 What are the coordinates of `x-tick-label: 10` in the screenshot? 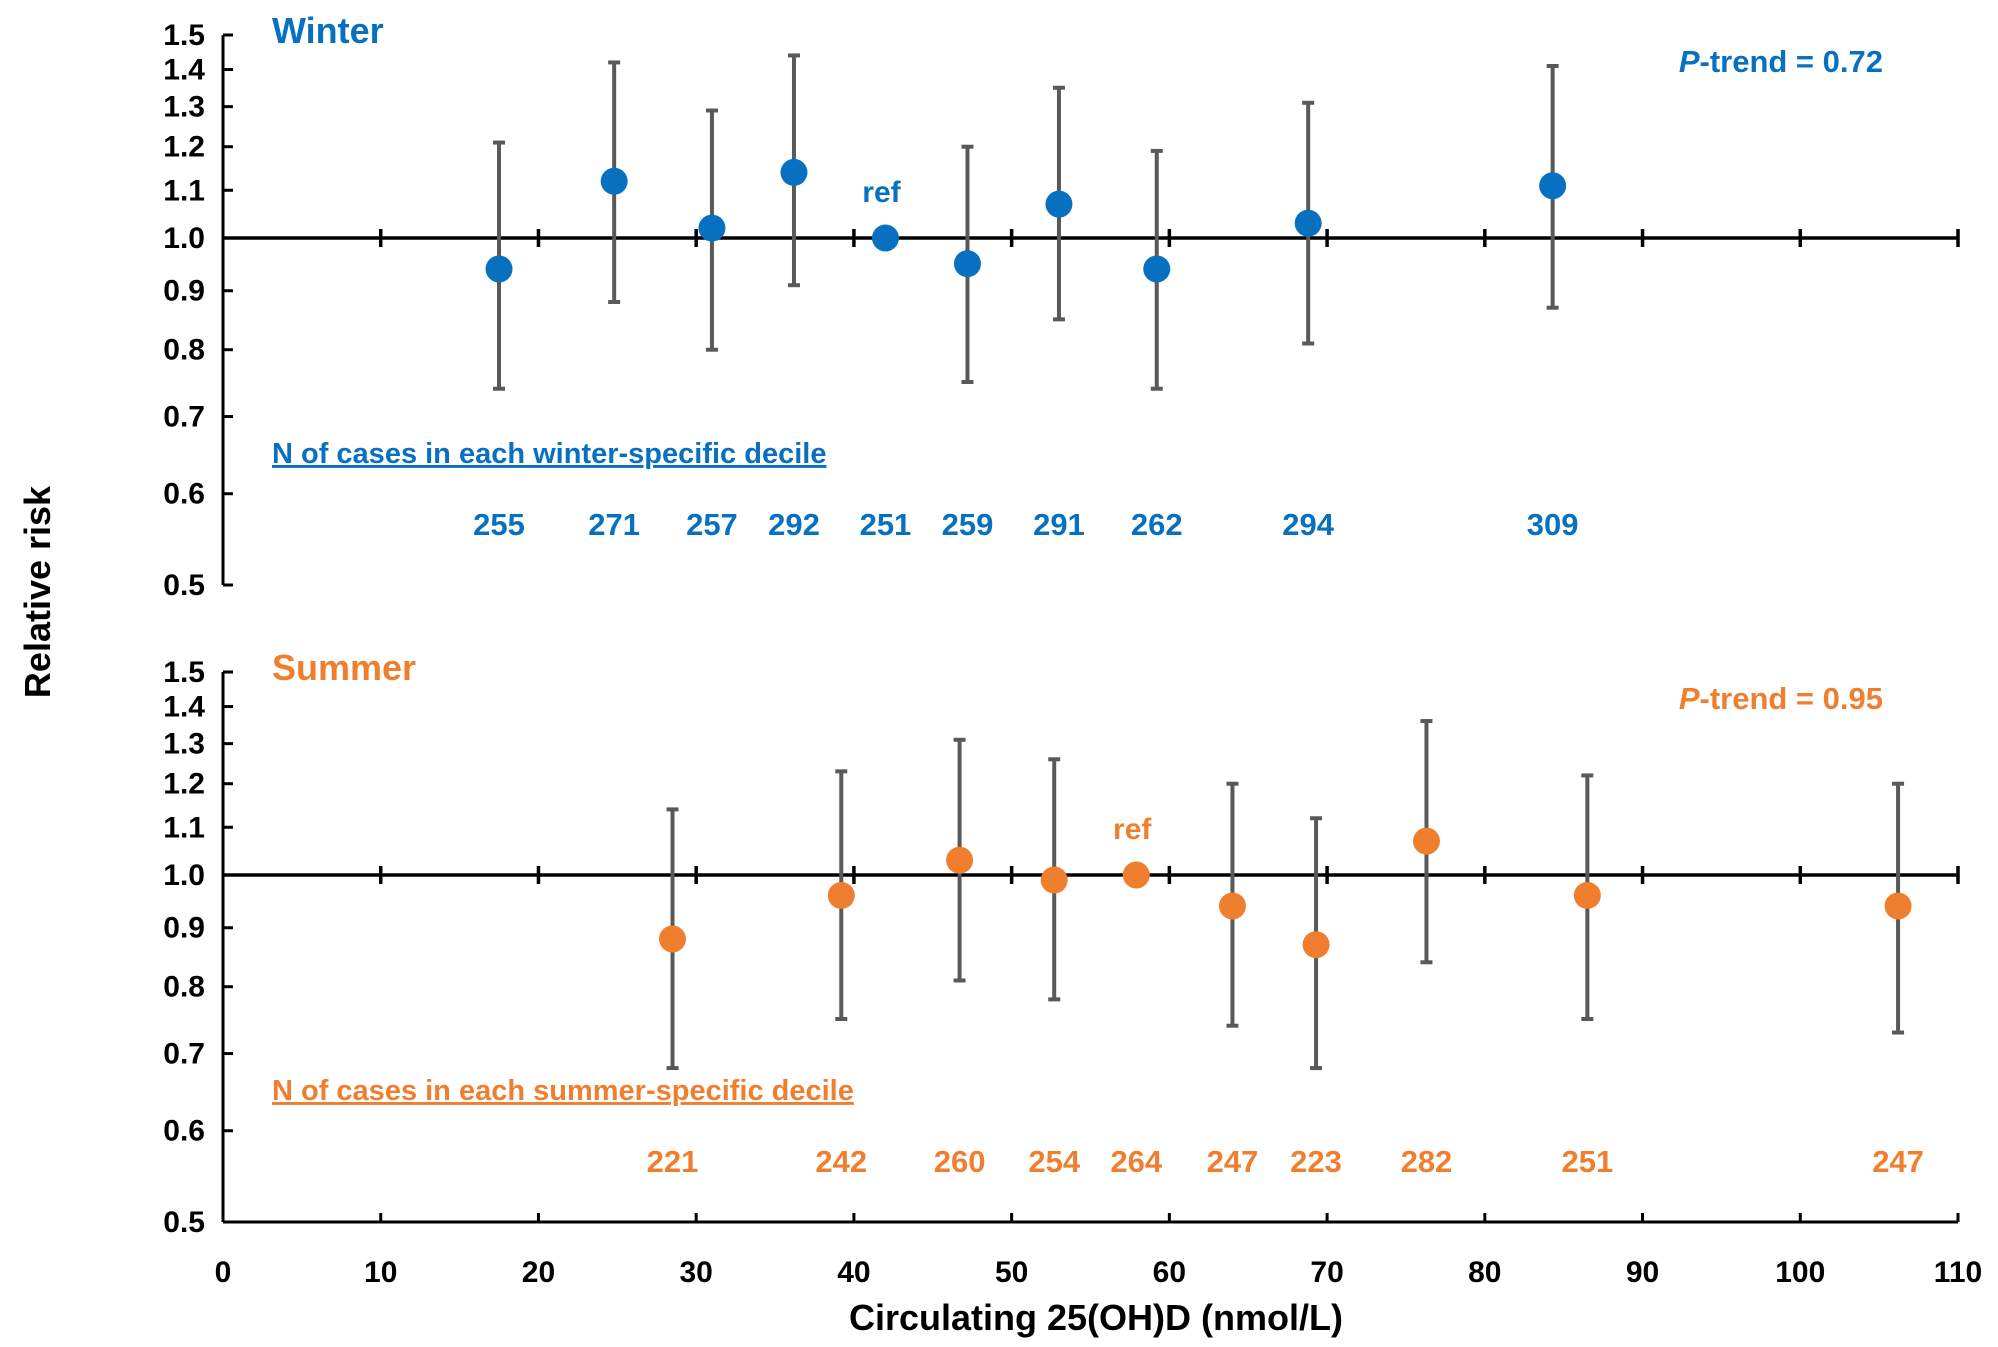 It's located at (380, 1272).